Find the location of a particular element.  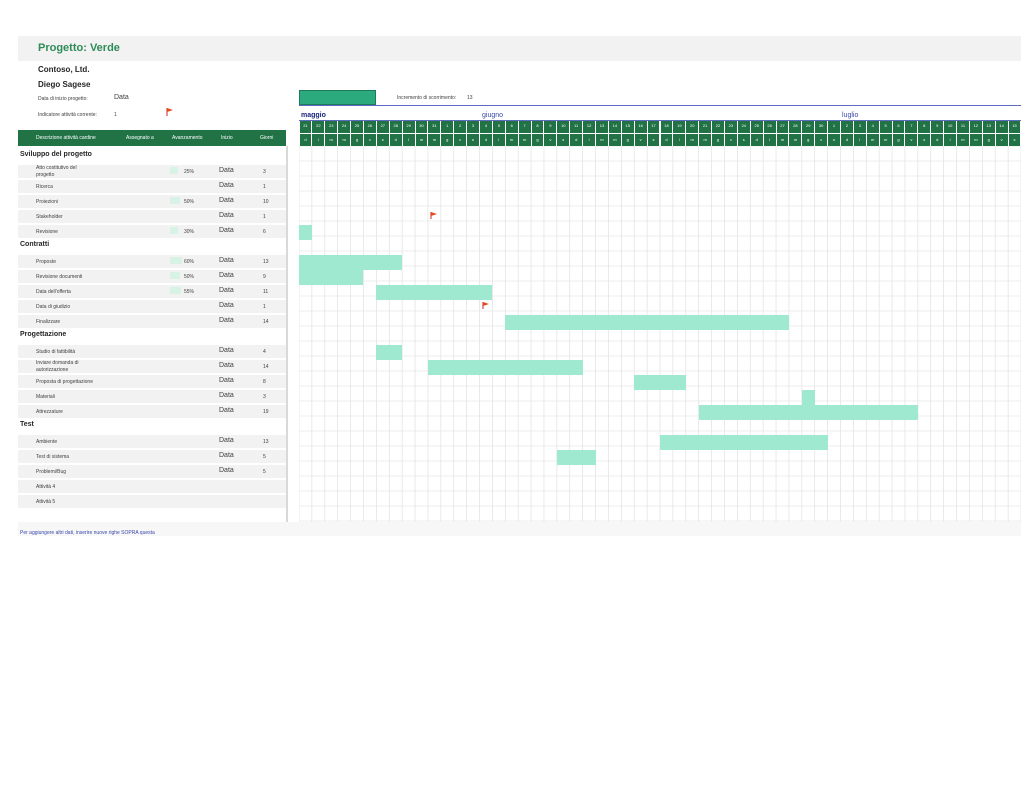

scroll-increment-bar is located at coordinates (337, 97).